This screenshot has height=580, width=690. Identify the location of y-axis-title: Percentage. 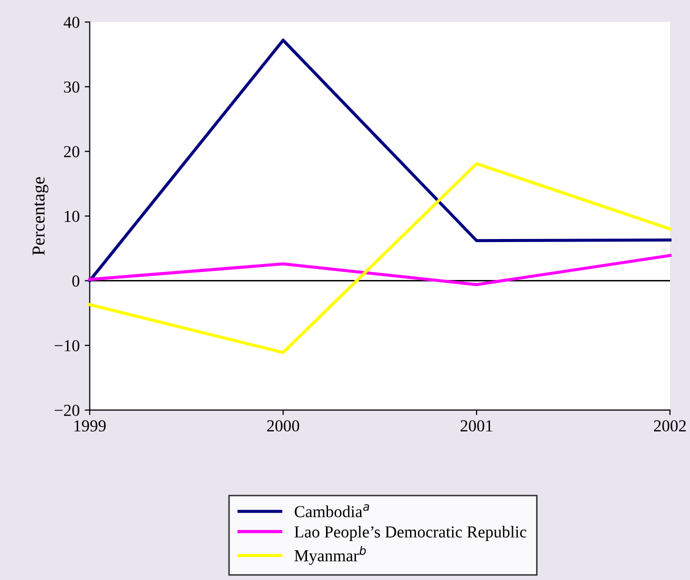
(40, 216).